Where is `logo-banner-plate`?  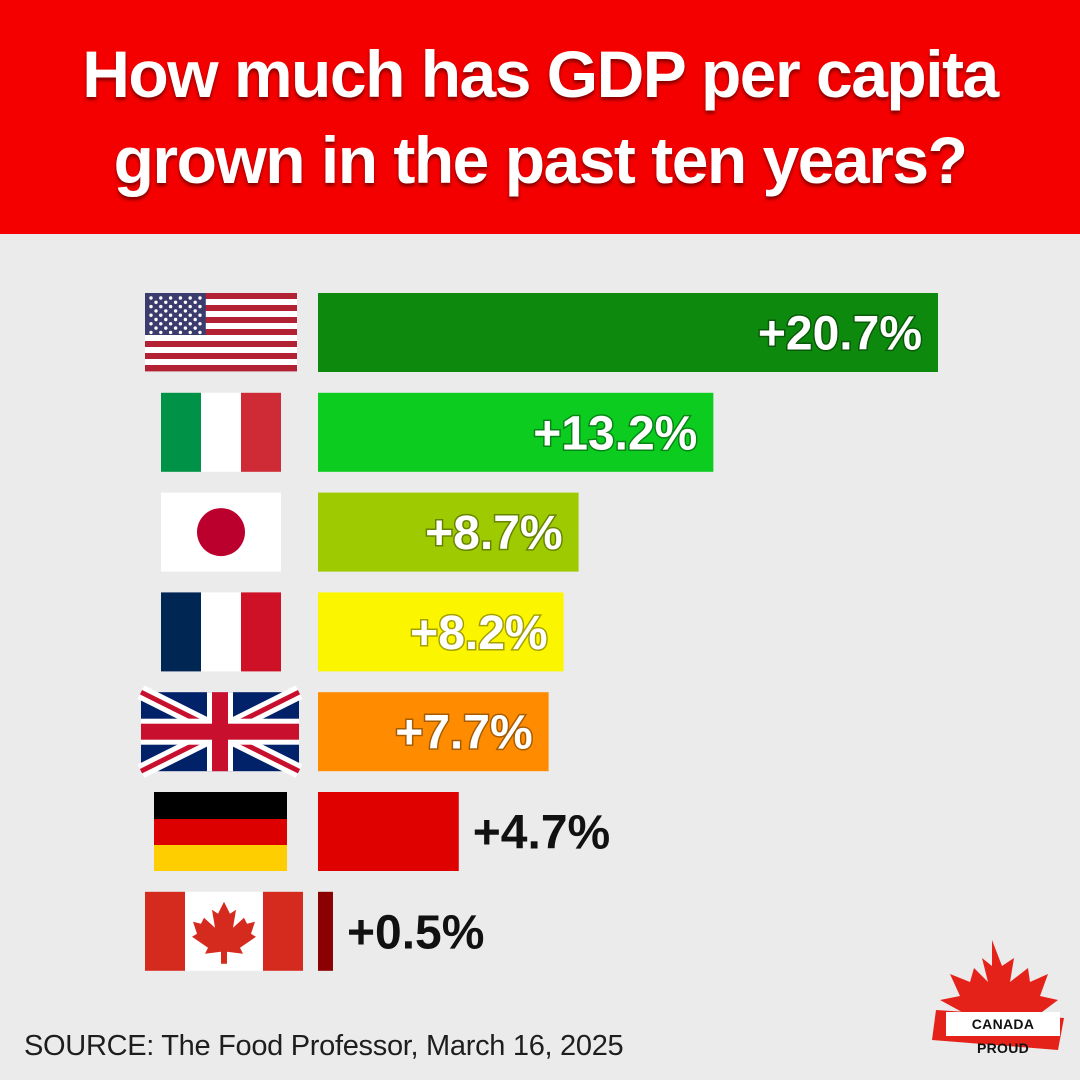
logo-banner-plate is located at coordinates (1003, 1024).